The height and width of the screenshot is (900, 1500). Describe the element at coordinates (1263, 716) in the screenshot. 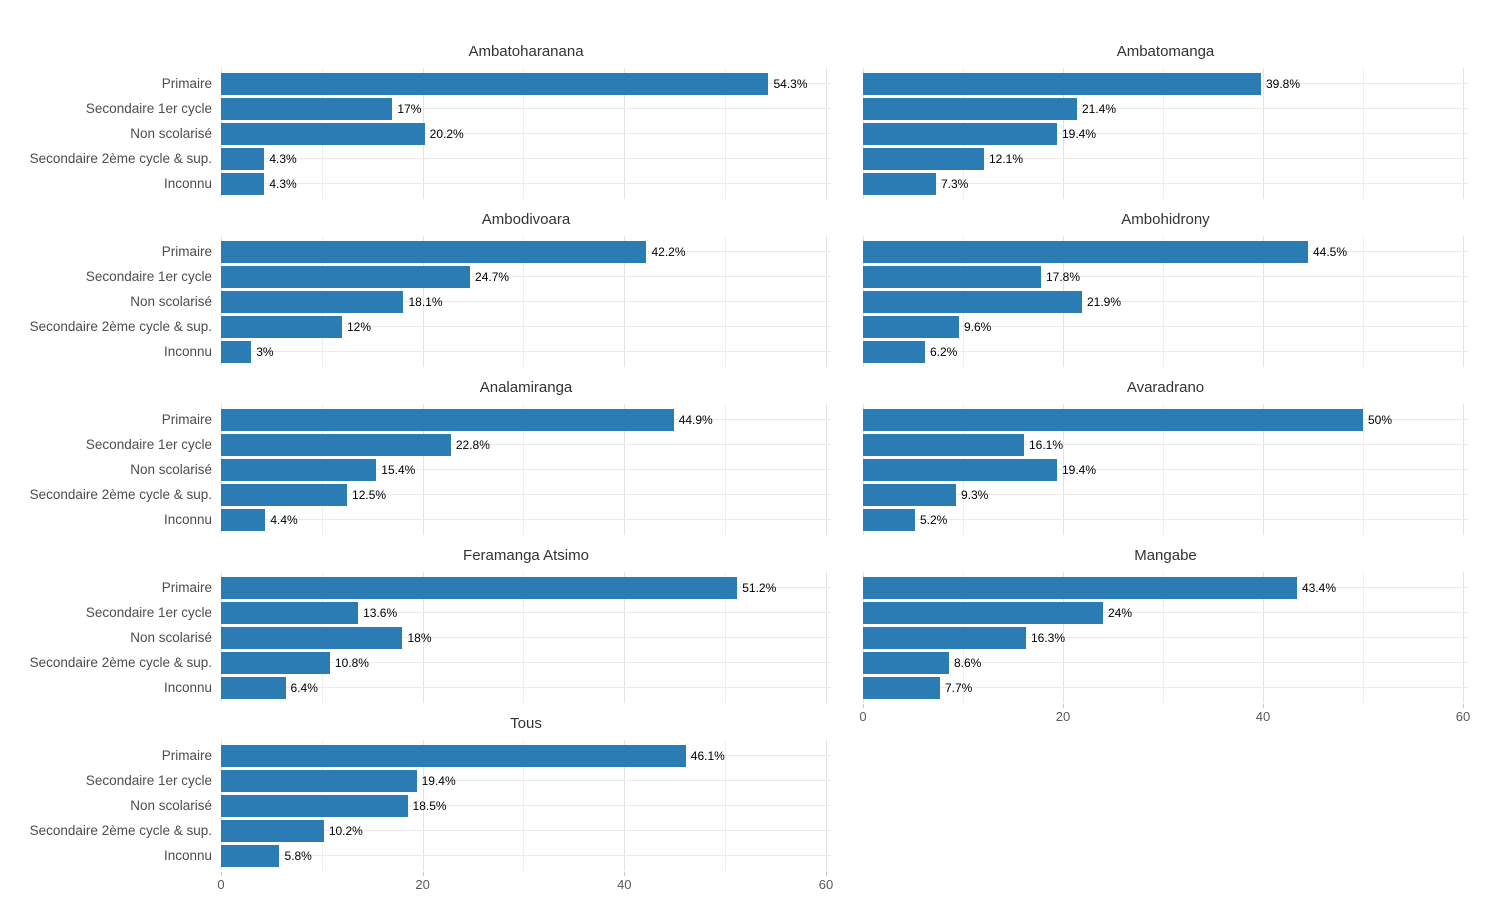

I see `x-tick-label: 40` at that location.